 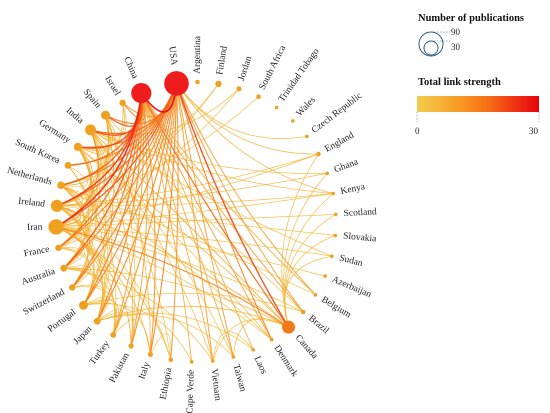 I want to click on node-czech-republic, so click(x=307, y=136).